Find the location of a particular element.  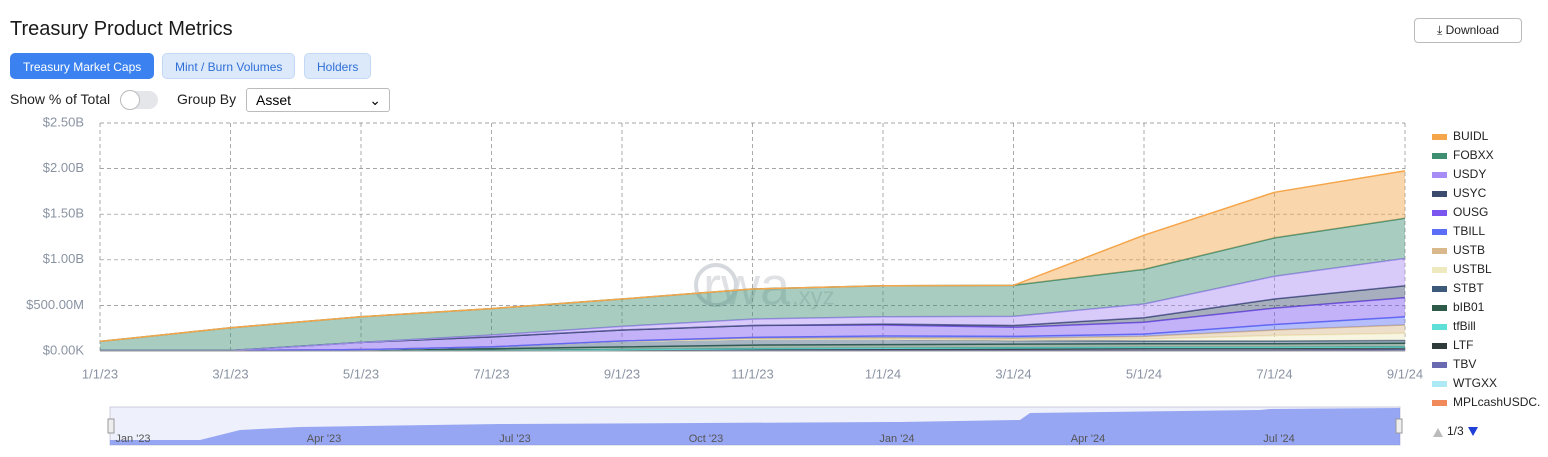

x-tick-label: 11/1/23 is located at coordinates (752, 373).